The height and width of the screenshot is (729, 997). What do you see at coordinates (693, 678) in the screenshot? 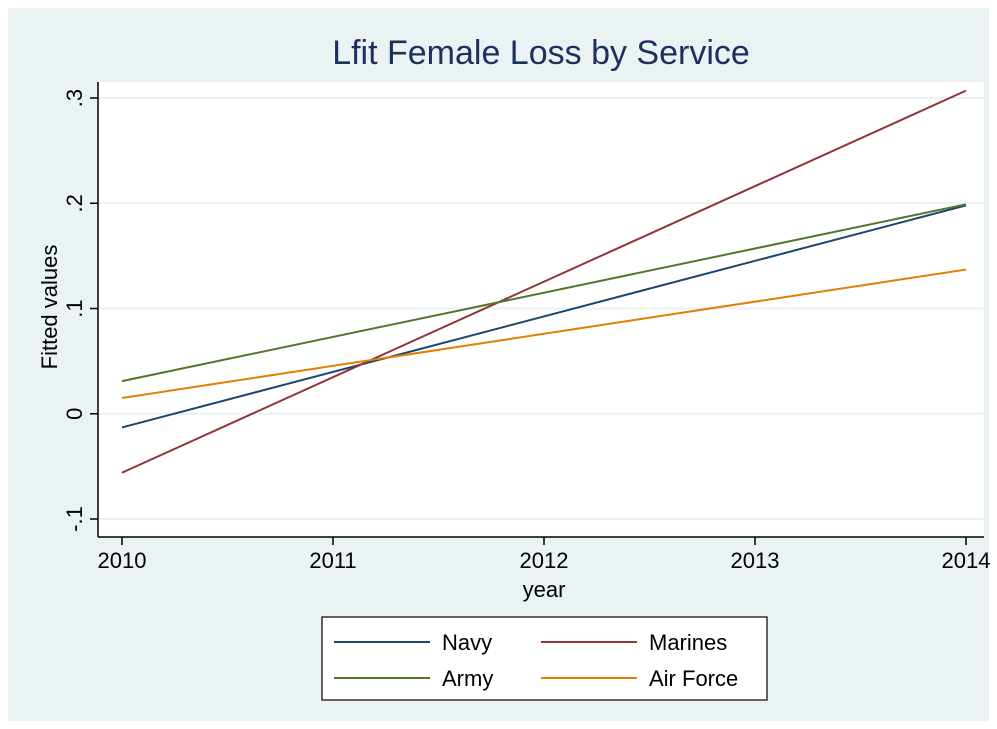
I see `legend-label: Air Force` at bounding box center [693, 678].